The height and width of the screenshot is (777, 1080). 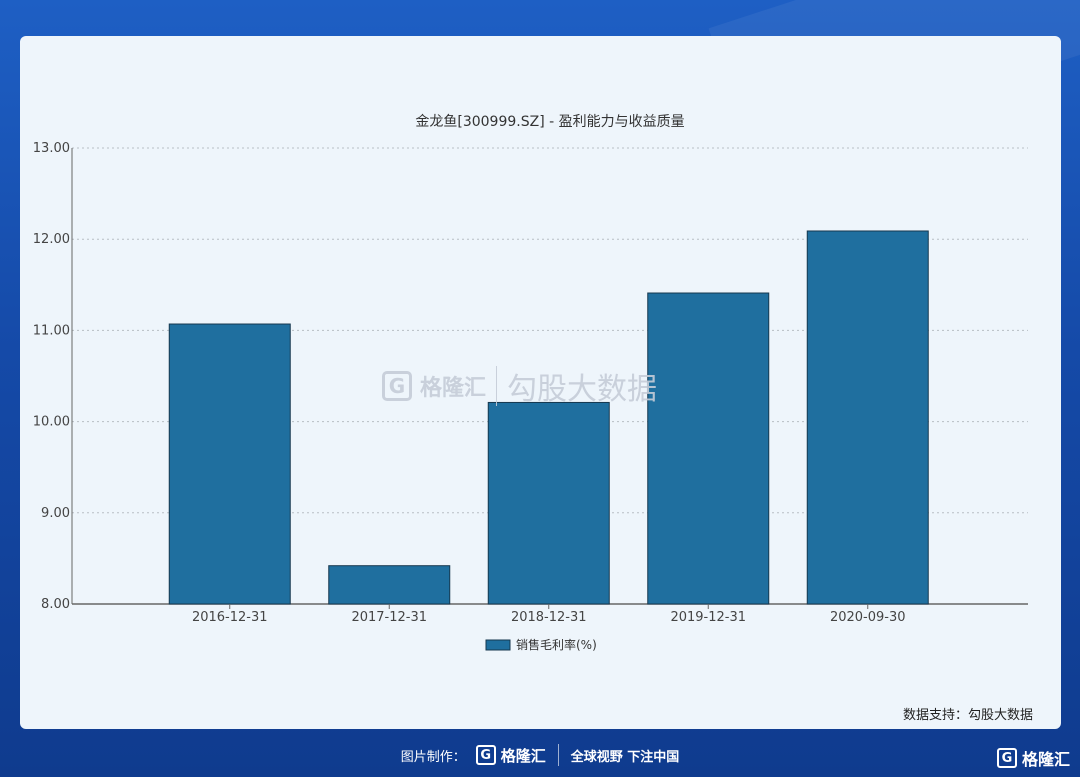 What do you see at coordinates (708, 617) in the screenshot?
I see `x-tick-label: 2019-12-31` at bounding box center [708, 617].